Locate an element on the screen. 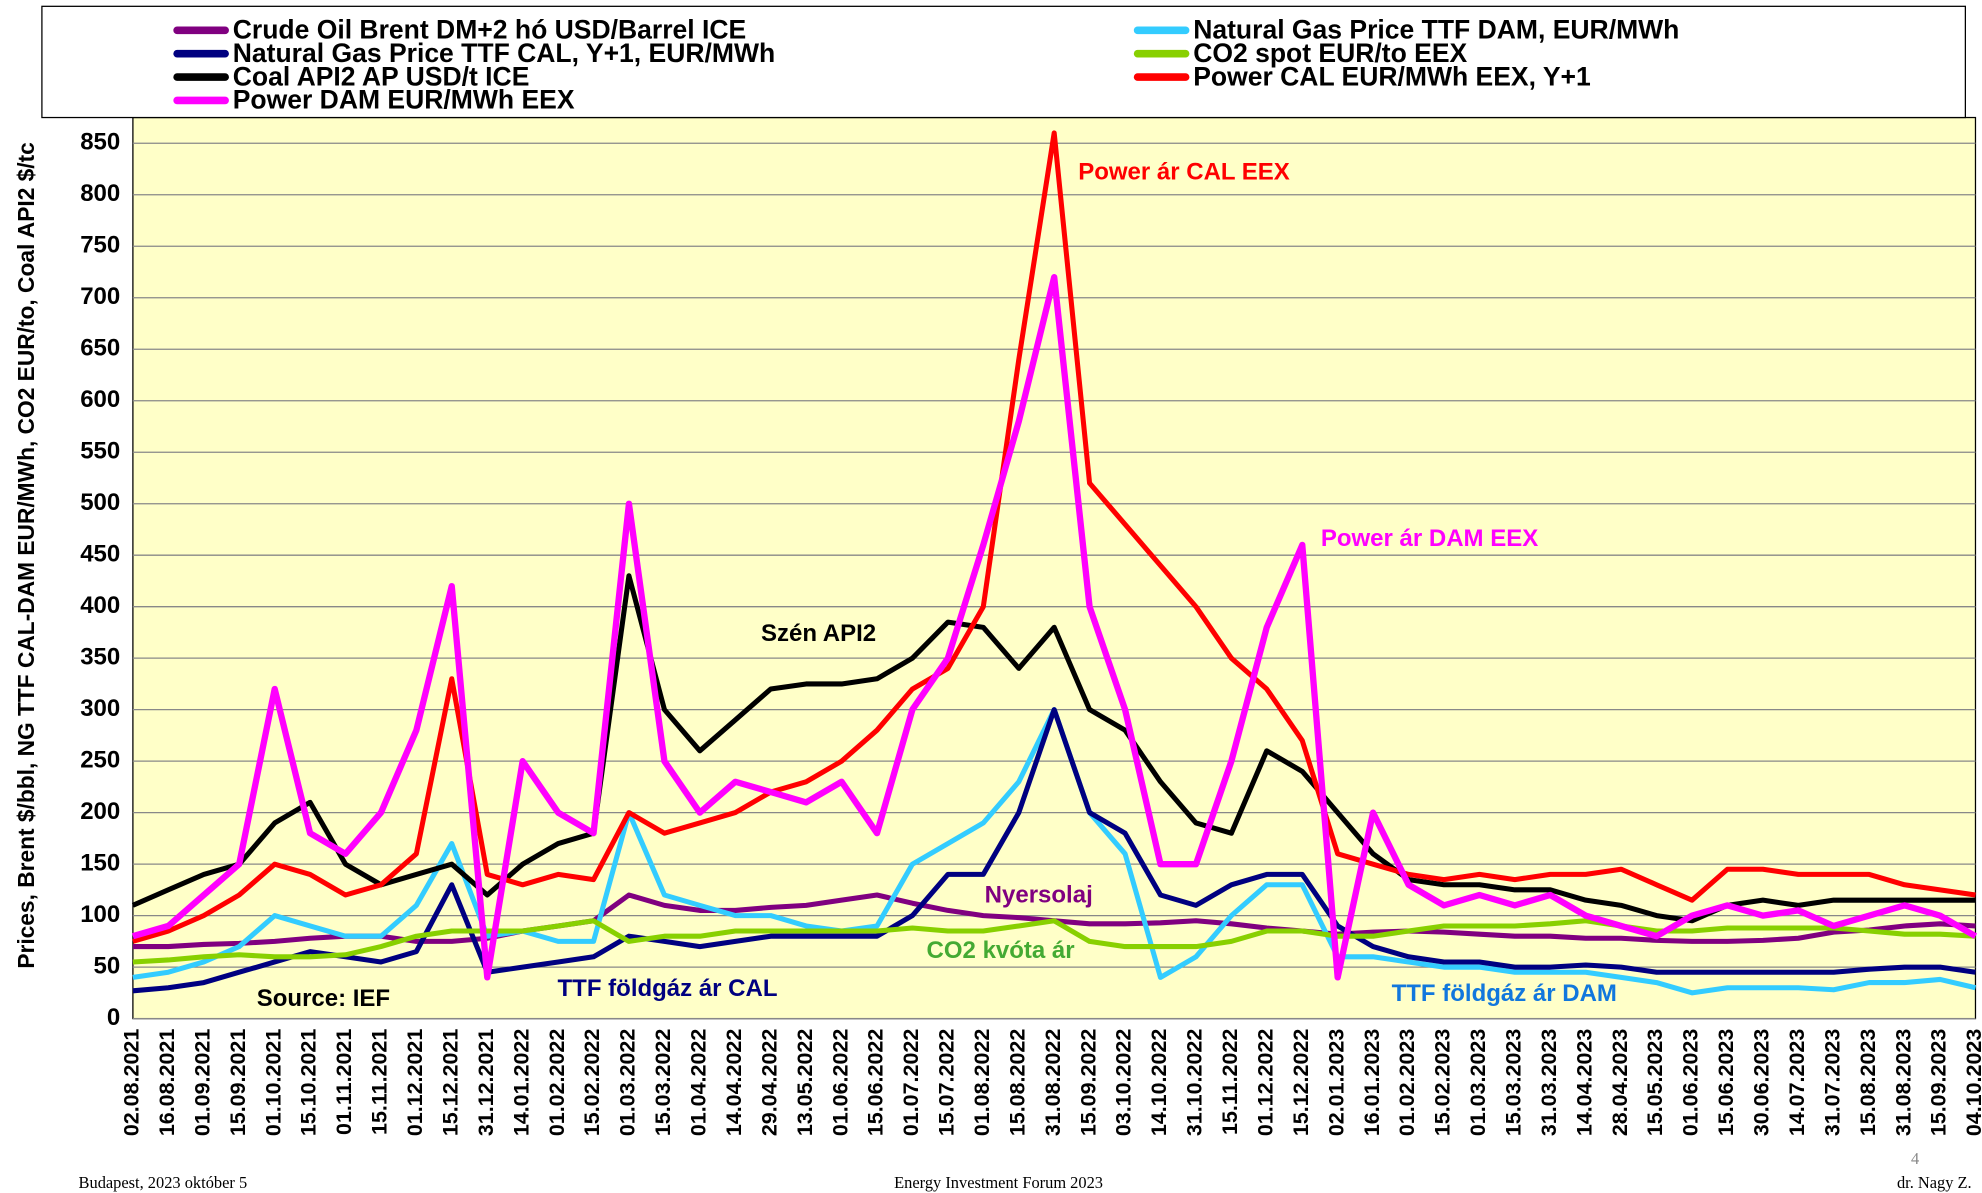 Image resolution: width=1982 pixels, height=1193 pixels. footer-right: dr. Nagy Z. is located at coordinates (1934, 1182).